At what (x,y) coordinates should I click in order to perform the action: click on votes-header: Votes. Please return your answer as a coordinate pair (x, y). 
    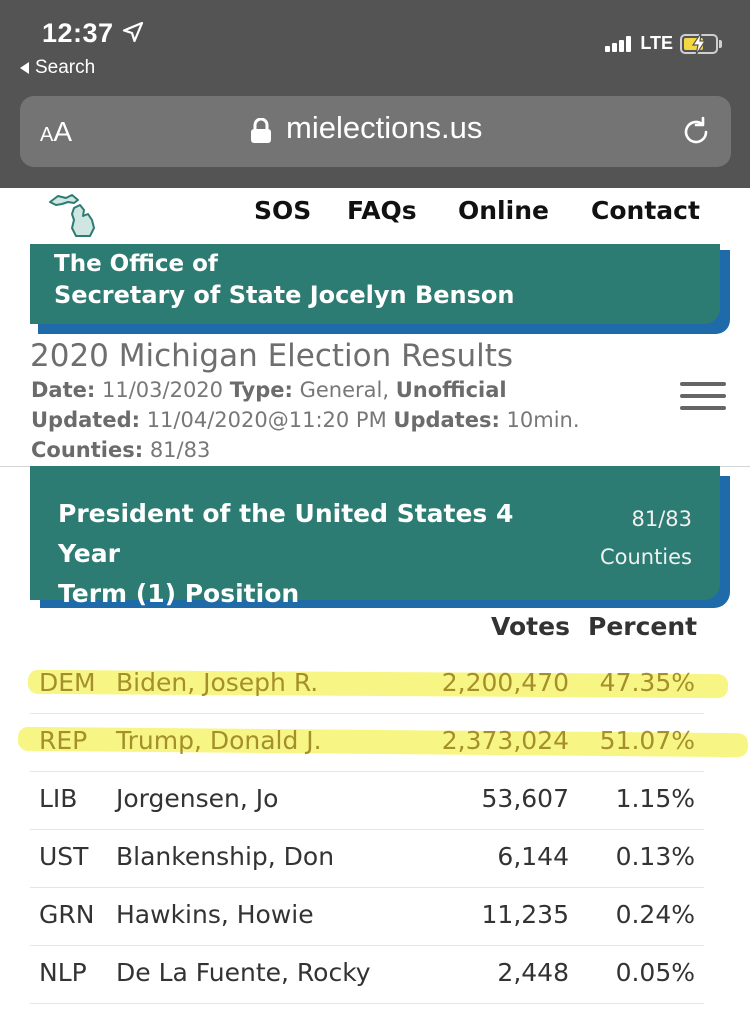
    Looking at the image, I should click on (530, 626).